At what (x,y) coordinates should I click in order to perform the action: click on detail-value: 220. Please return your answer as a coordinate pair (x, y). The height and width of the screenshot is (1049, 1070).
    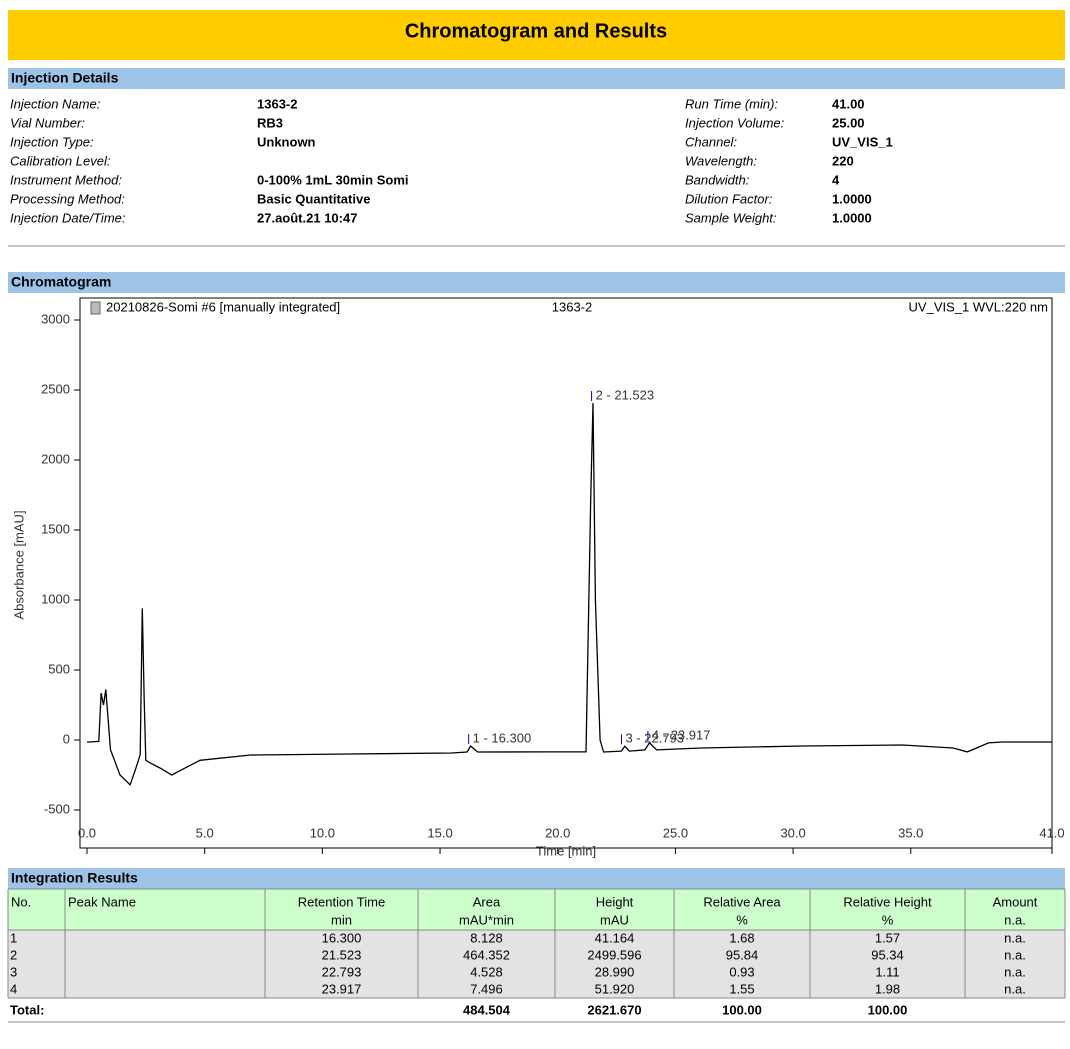
    Looking at the image, I should click on (843, 160).